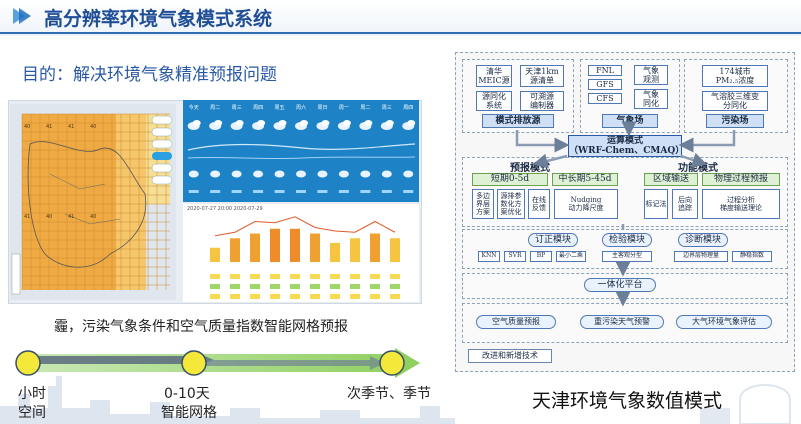 The height and width of the screenshot is (424, 801). Describe the element at coordinates (483, 204) in the screenshot. I see `box-boundary-scheme: 多边 界层 方案` at that location.